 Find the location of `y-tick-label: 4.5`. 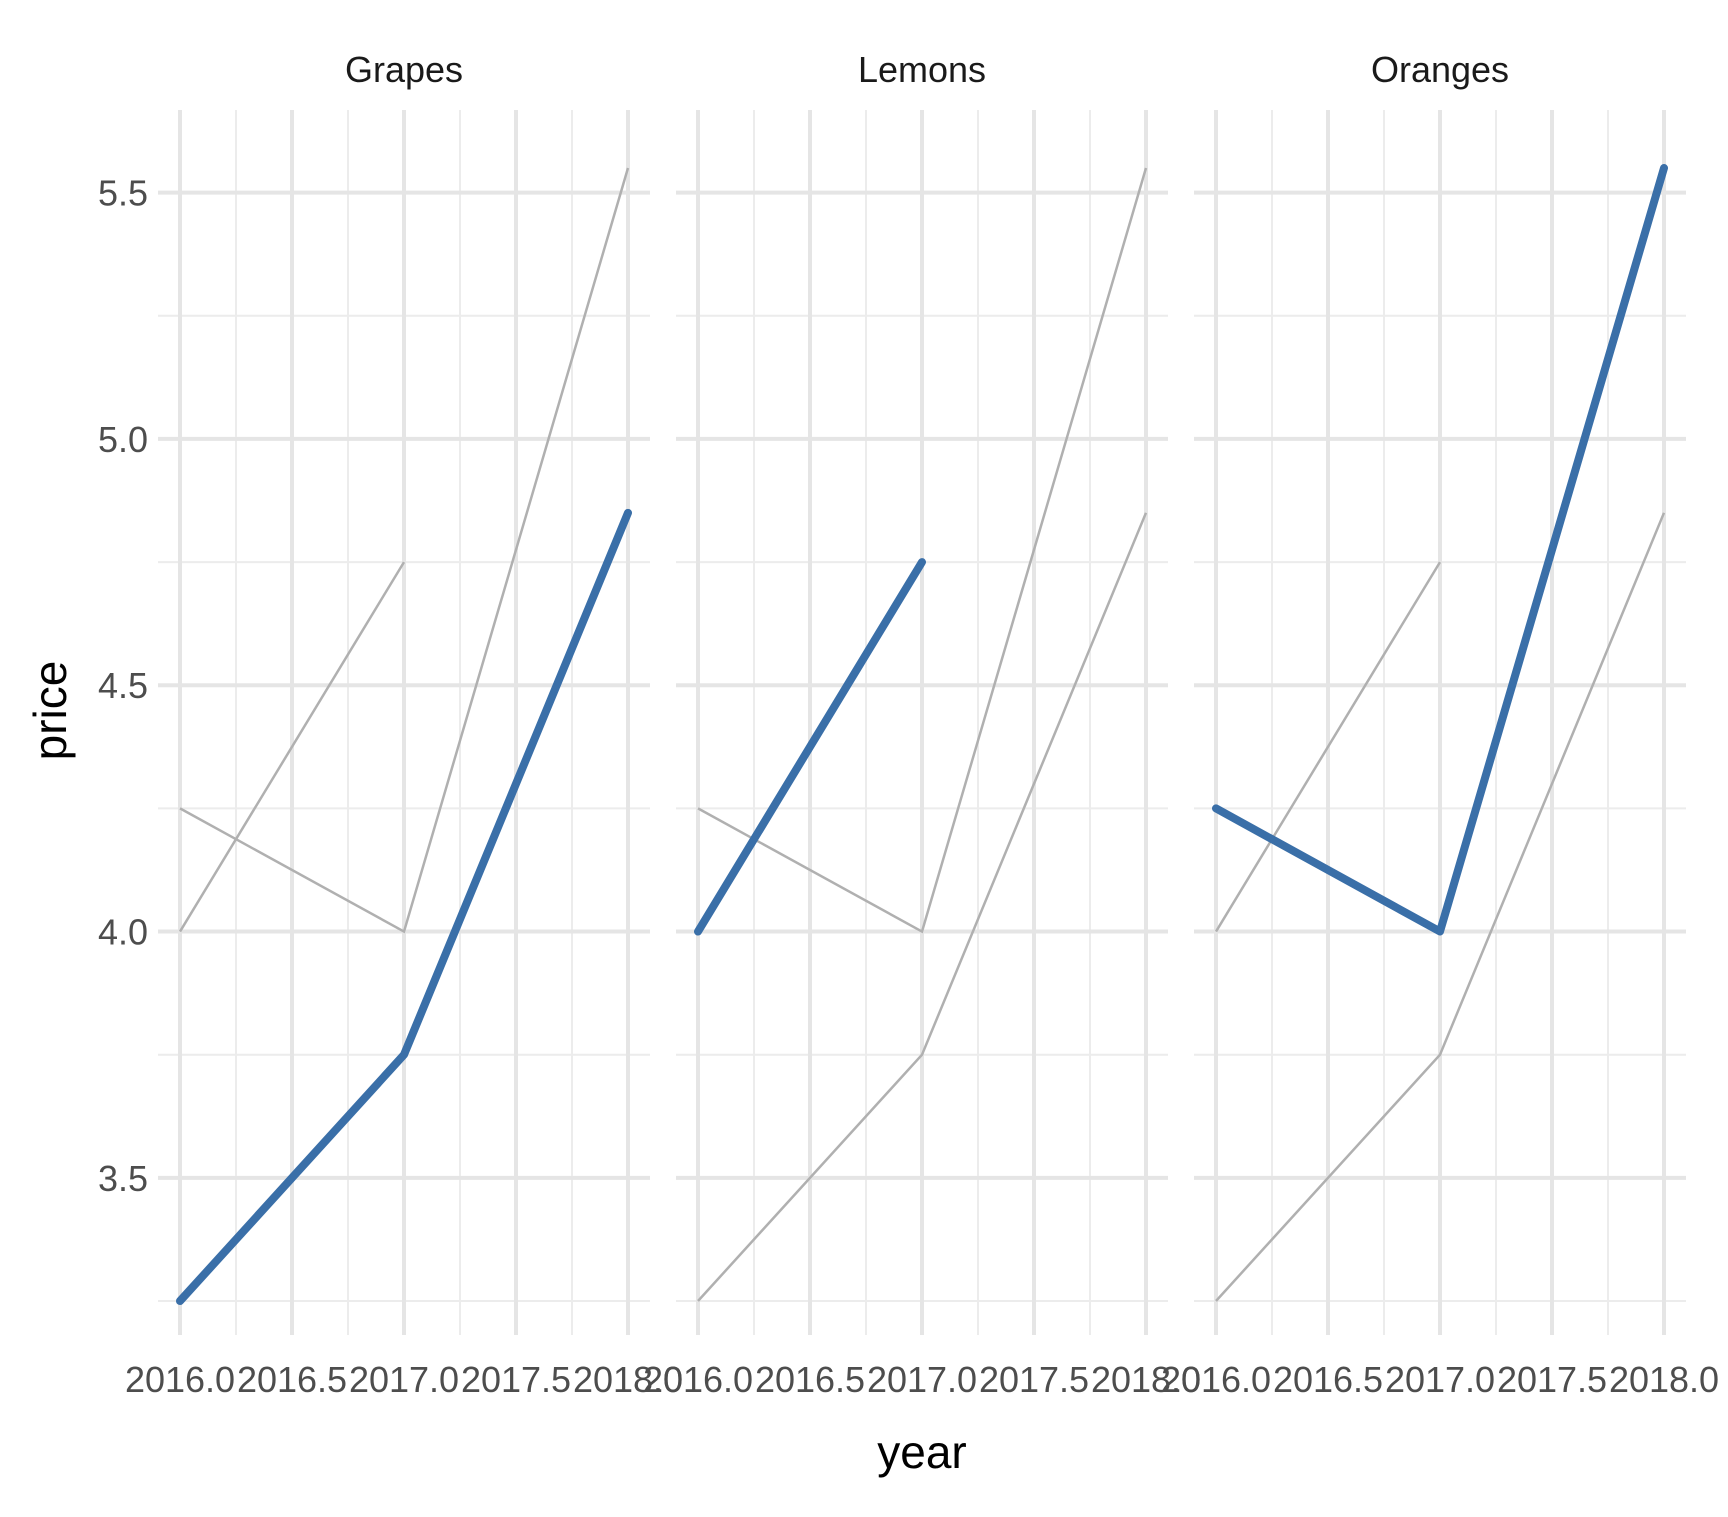

y-tick-label: 4.5 is located at coordinates (123, 685).